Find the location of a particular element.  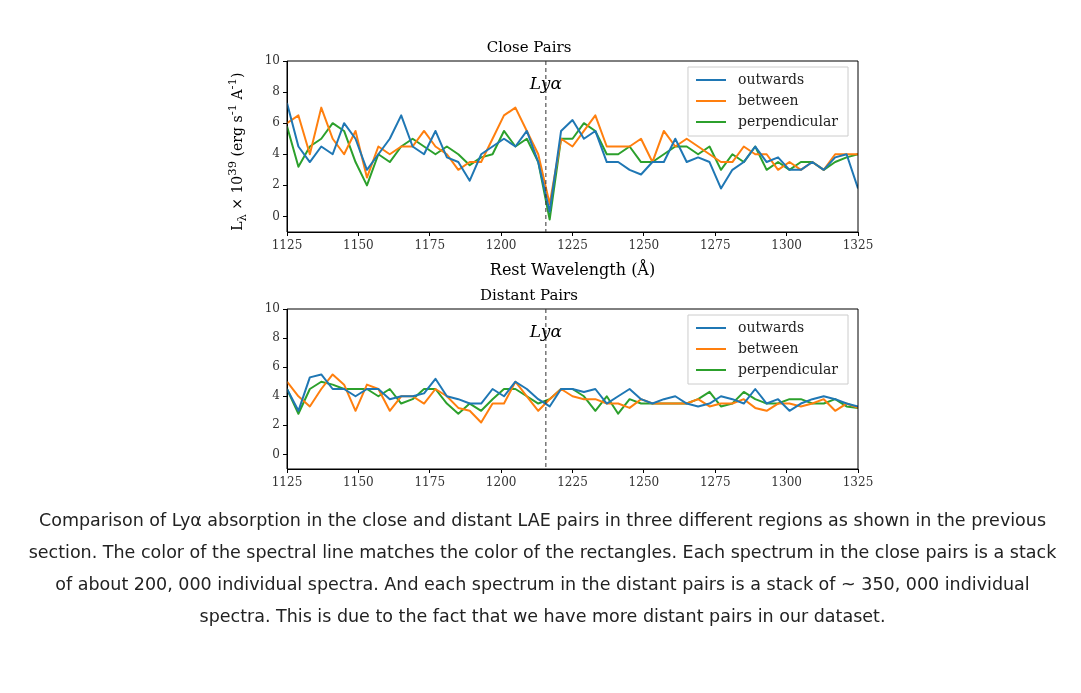

x-axis-title: Rest Wavelength (Å) is located at coordinates (572, 268).